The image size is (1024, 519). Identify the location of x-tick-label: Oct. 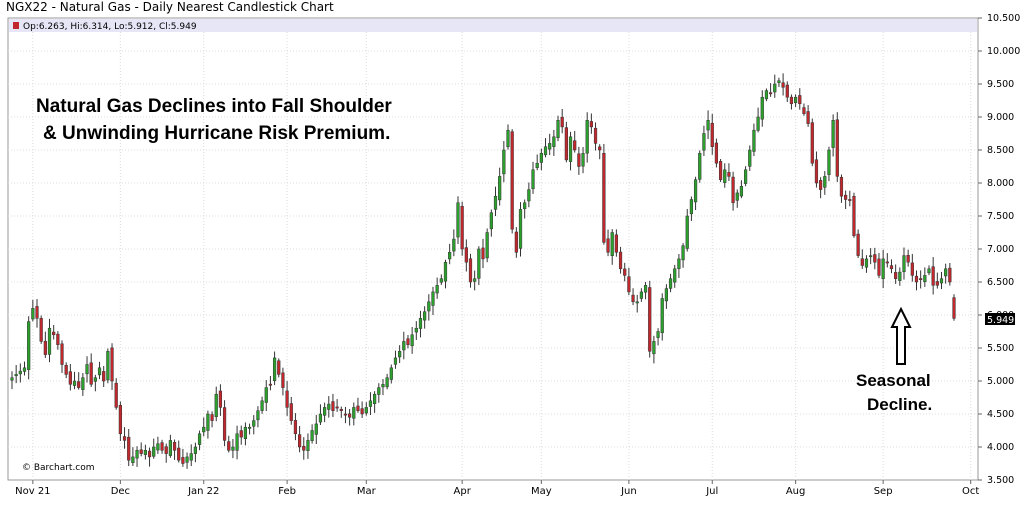
(970, 491).